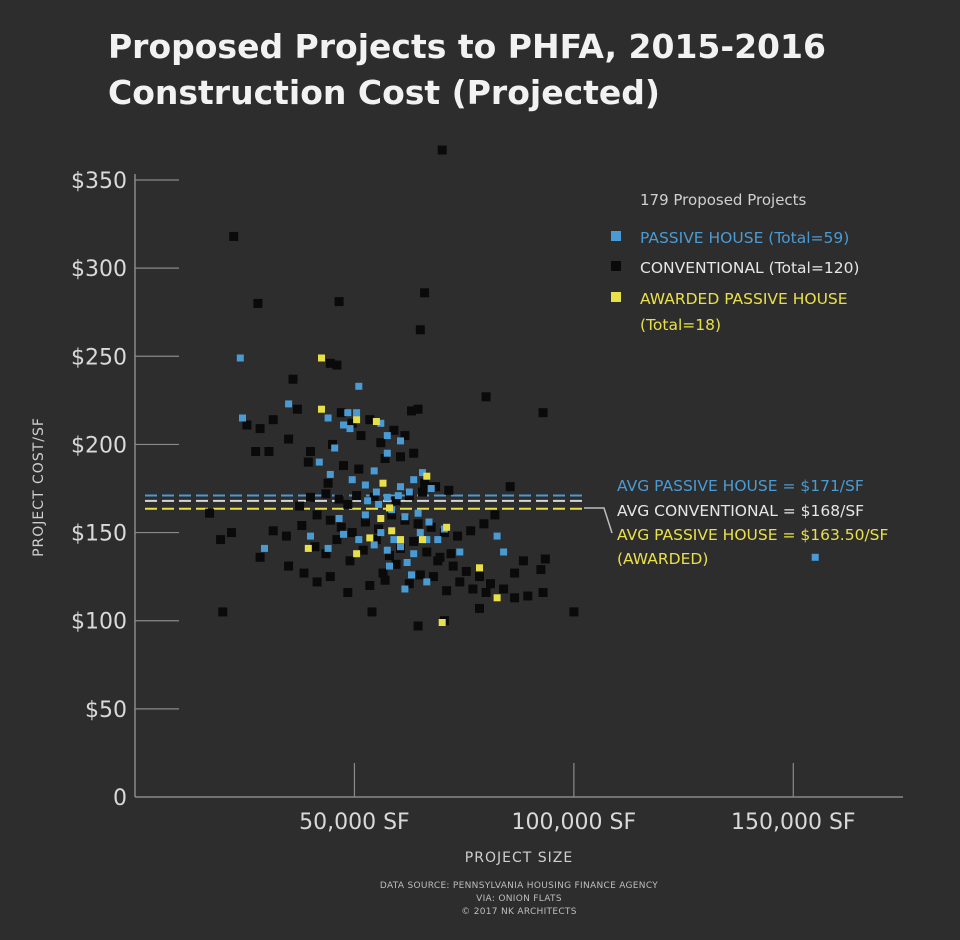  What do you see at coordinates (616, 297) in the screenshot?
I see `legend-swatch-awarded` at bounding box center [616, 297].